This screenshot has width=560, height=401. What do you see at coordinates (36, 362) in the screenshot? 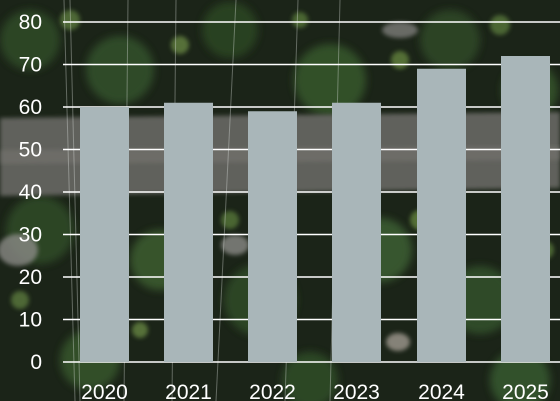
I see `y-tick-label: 0` at bounding box center [36, 362].